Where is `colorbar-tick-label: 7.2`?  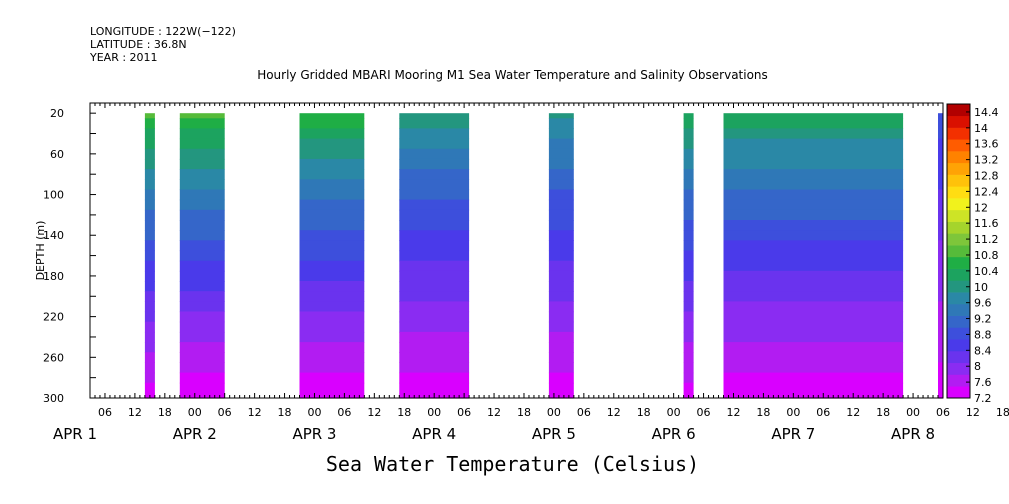 colorbar-tick-label: 7.2 is located at coordinates (983, 398).